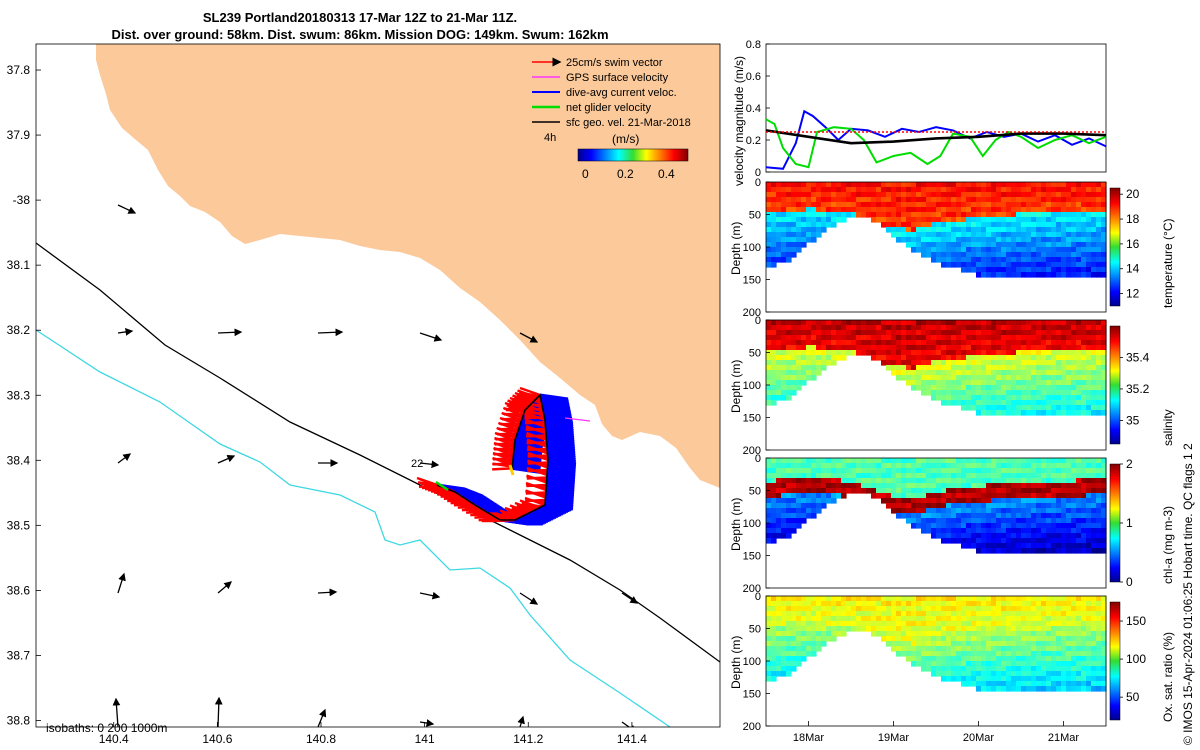 The height and width of the screenshot is (750, 1200). What do you see at coordinates (530, 391) in the screenshot?
I see `swim-vector` at bounding box center [530, 391].